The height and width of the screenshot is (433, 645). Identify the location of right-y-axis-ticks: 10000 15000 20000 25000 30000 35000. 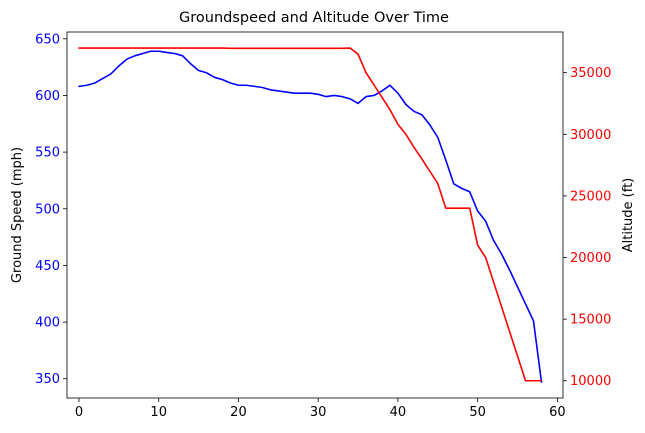
(587, 227).